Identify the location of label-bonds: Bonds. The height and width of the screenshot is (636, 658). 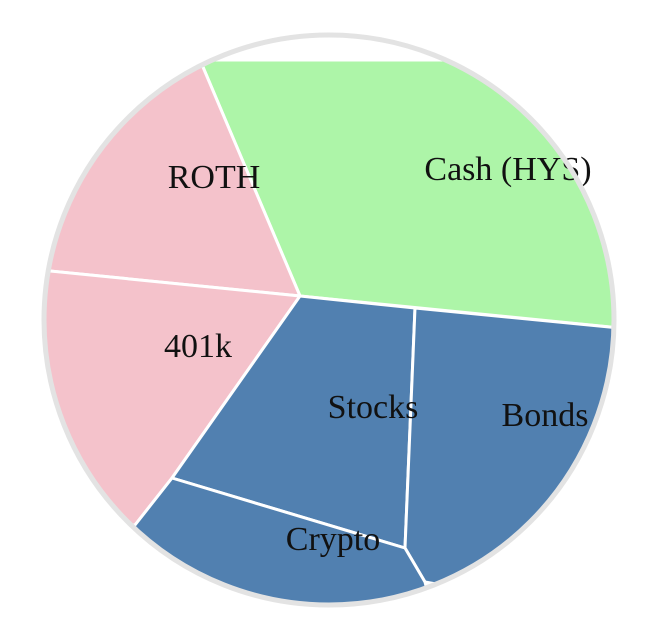
(545, 415).